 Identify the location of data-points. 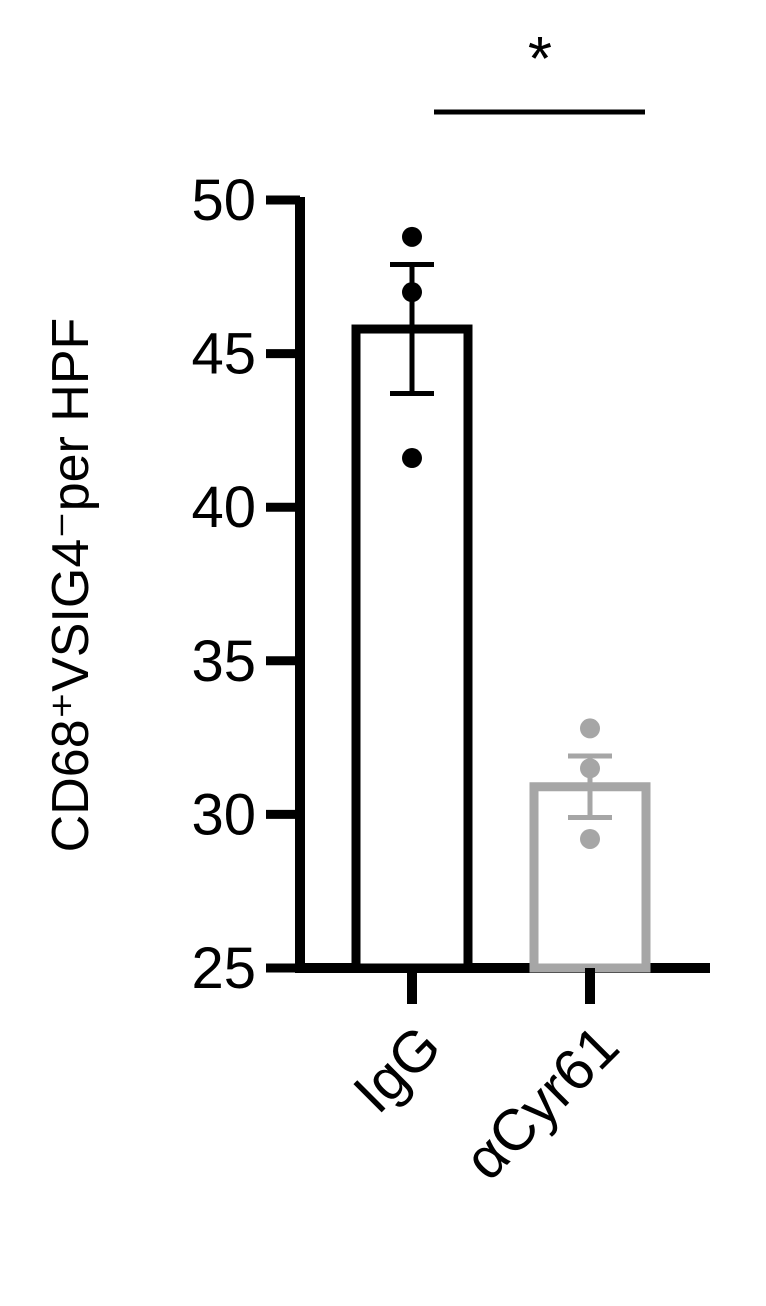
(501, 537).